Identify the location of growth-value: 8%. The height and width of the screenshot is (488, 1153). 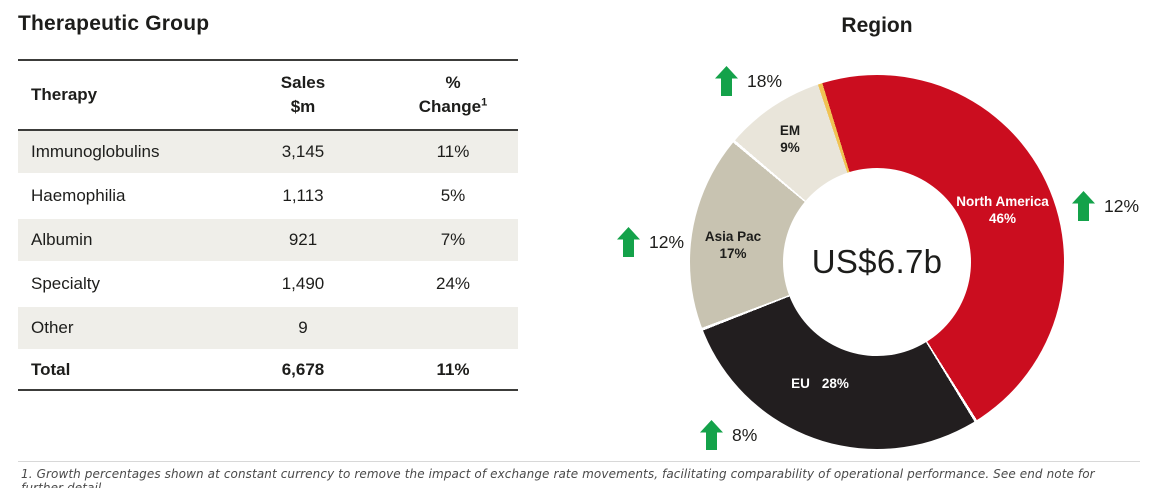
(745, 434).